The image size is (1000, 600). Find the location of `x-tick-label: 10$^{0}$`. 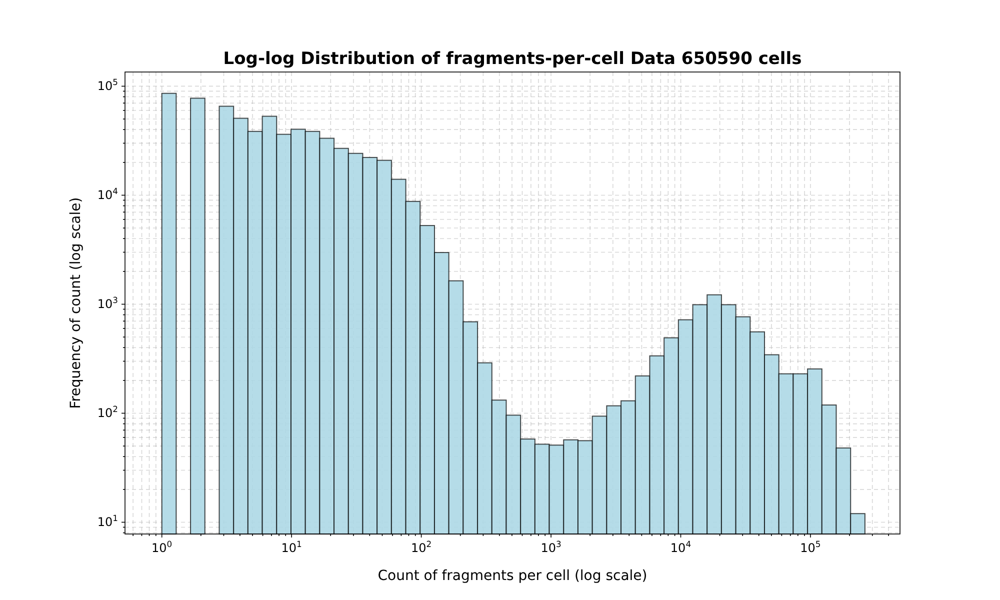

x-tick-label: 10$^{0}$ is located at coordinates (162, 547).